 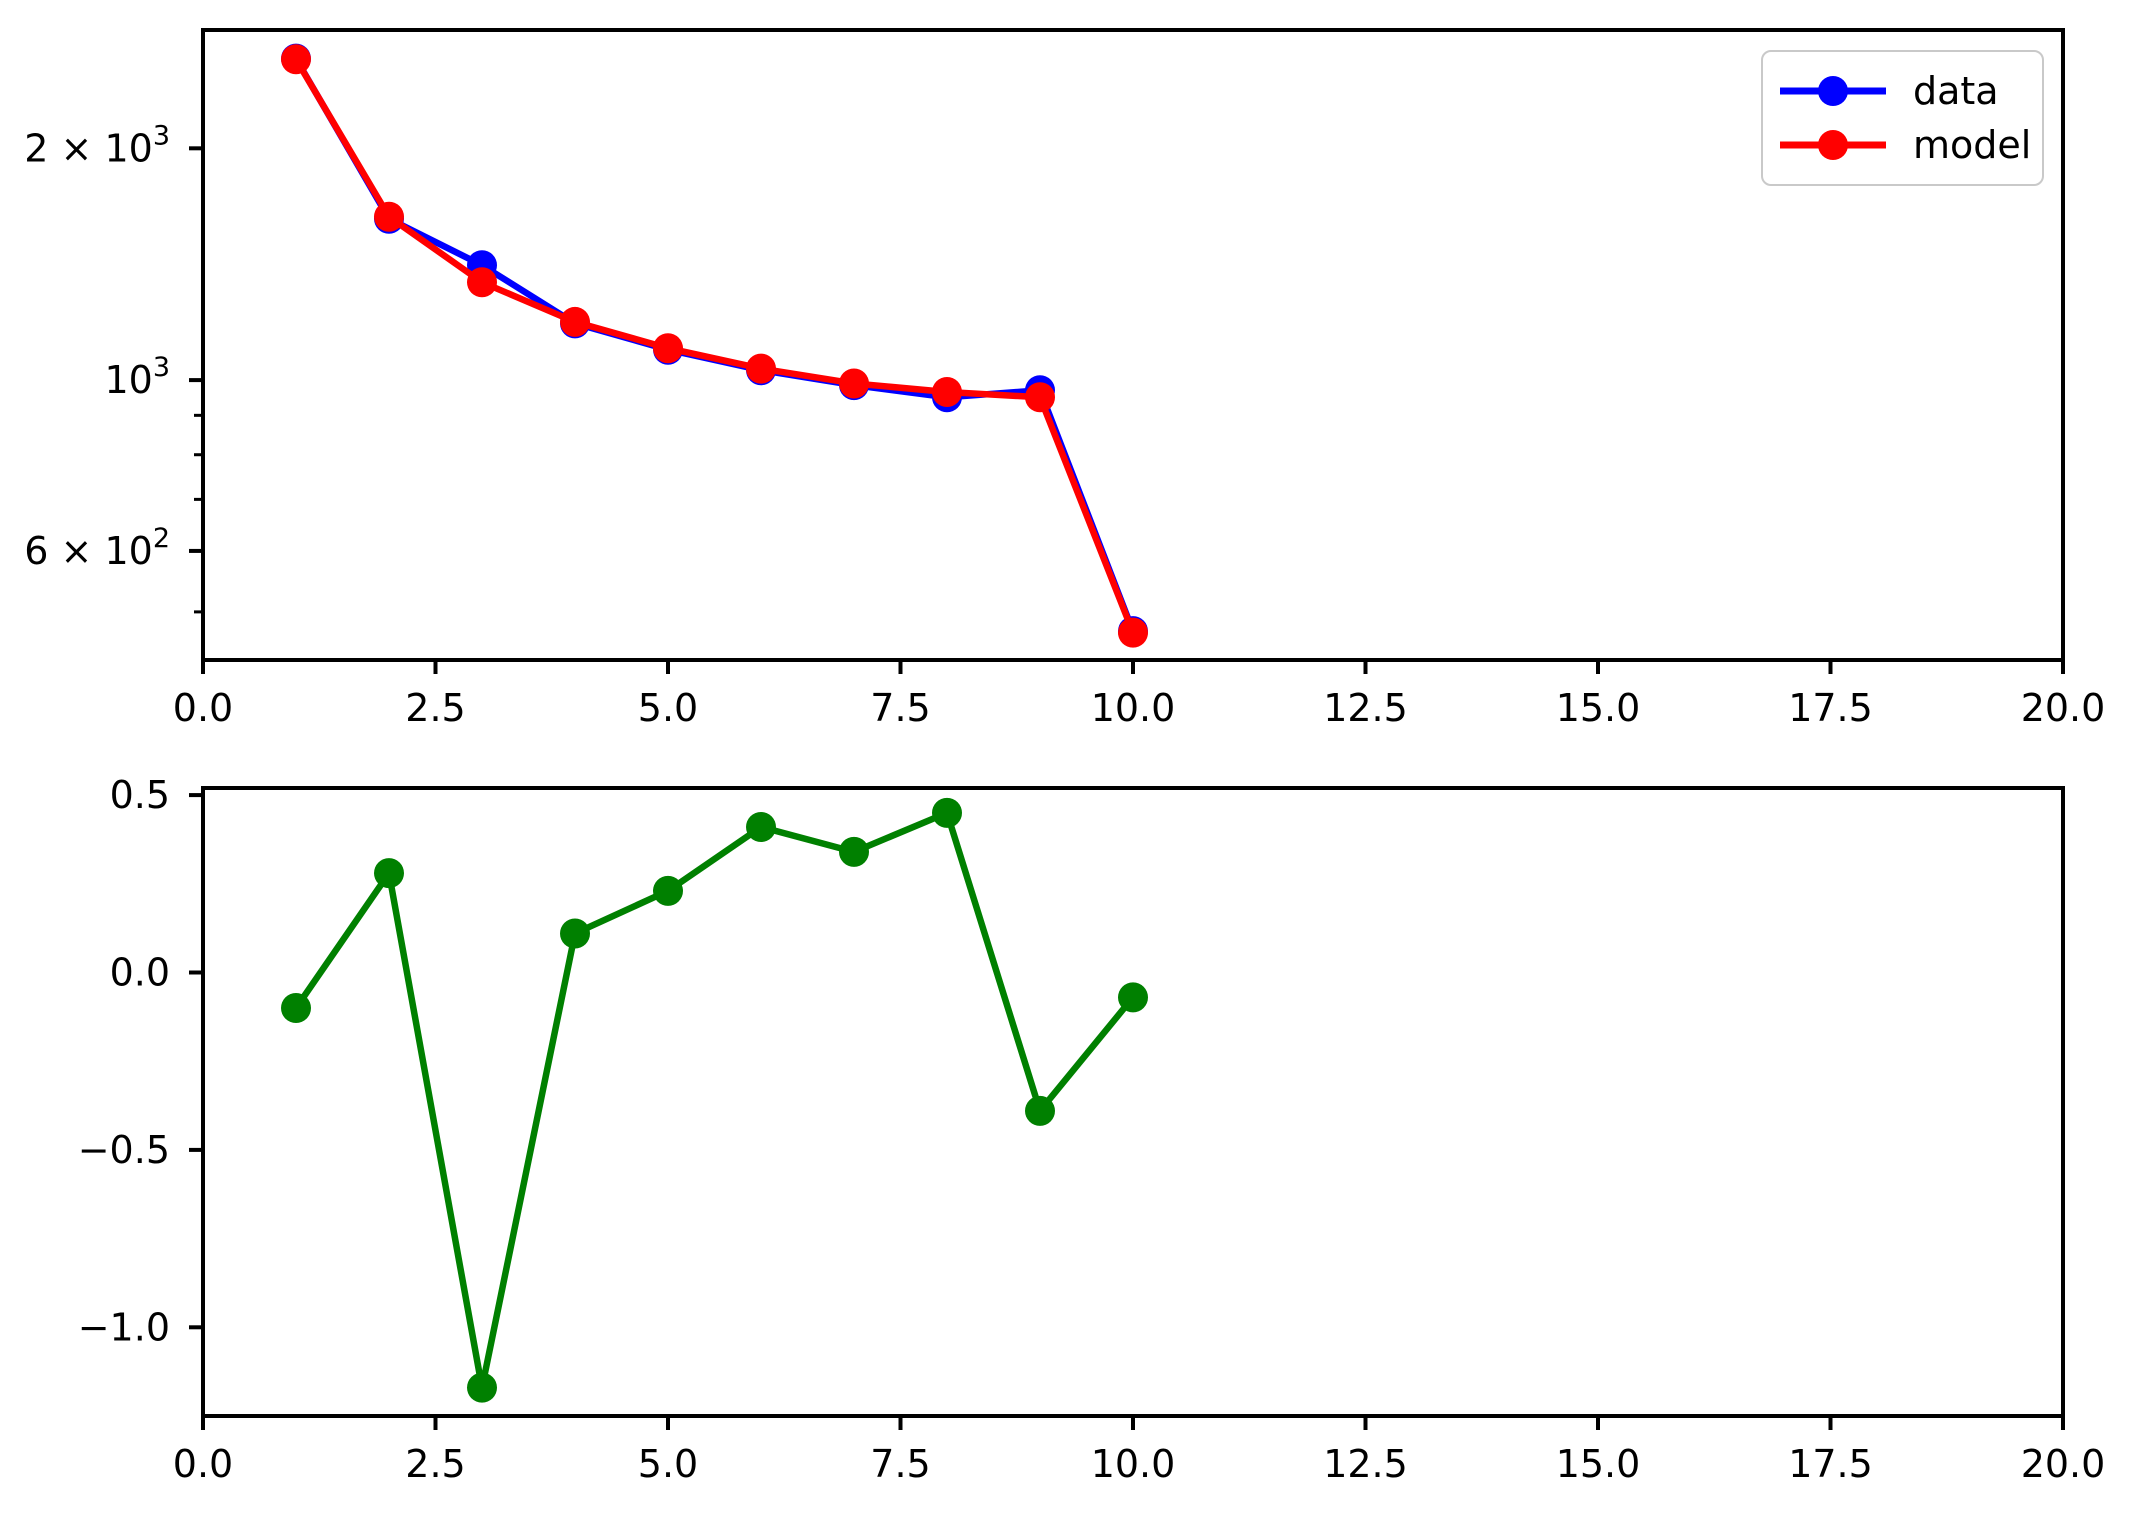 What do you see at coordinates (97, 548) in the screenshot?
I see `y-tick-label: 6 × 10²` at bounding box center [97, 548].